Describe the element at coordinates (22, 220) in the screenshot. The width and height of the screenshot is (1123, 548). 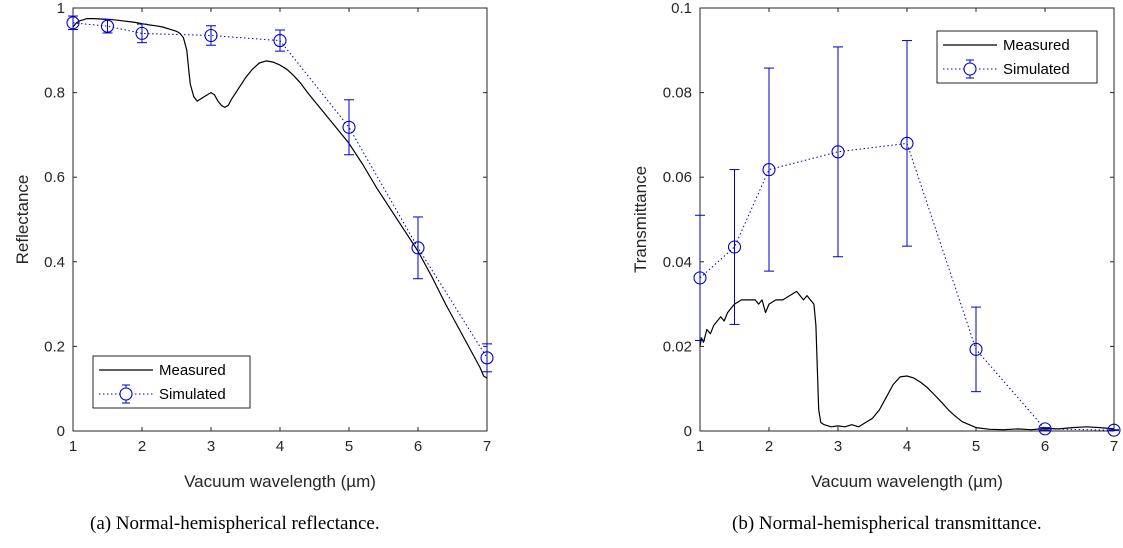
I see `y-axis-label: Reflectance` at that location.